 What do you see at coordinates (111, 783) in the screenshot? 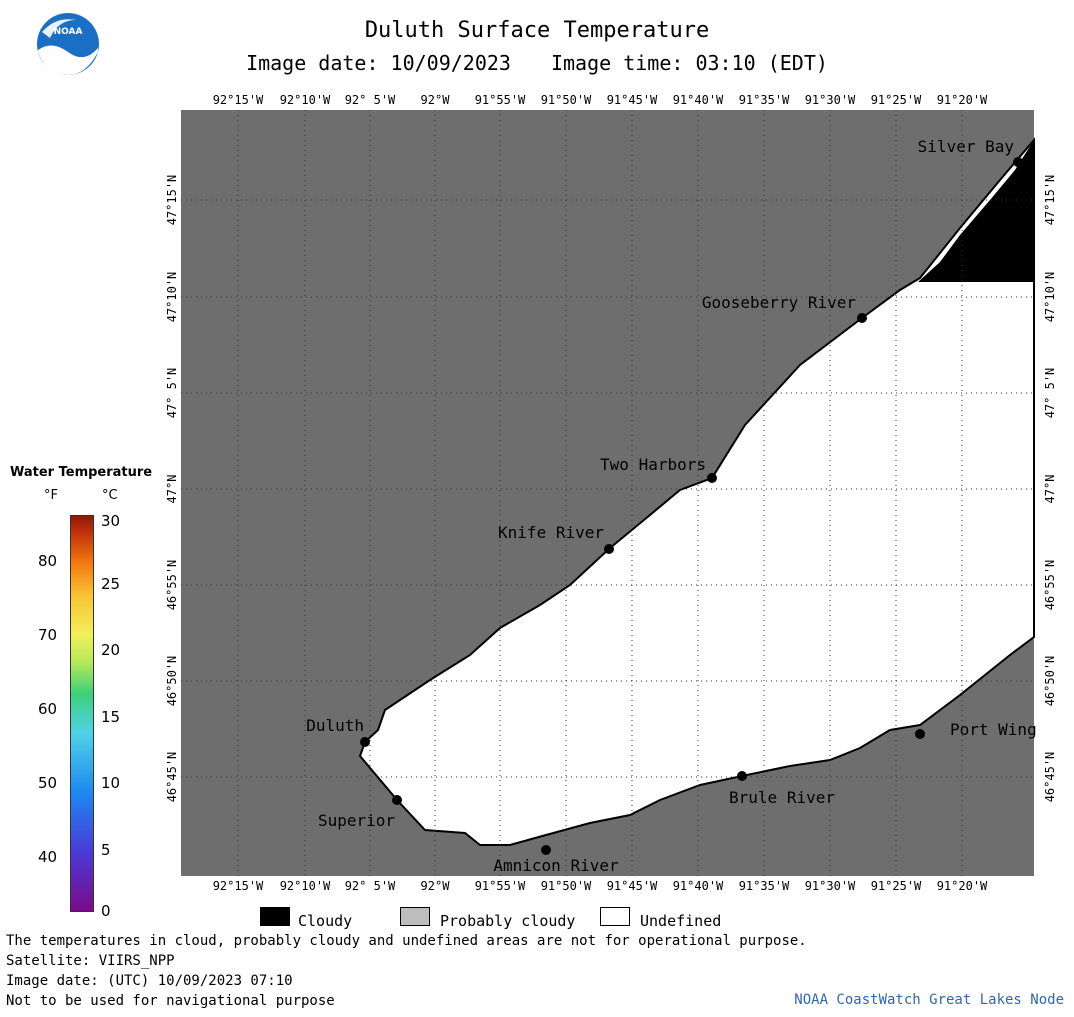
I see `celsius-tick: 10` at bounding box center [111, 783].